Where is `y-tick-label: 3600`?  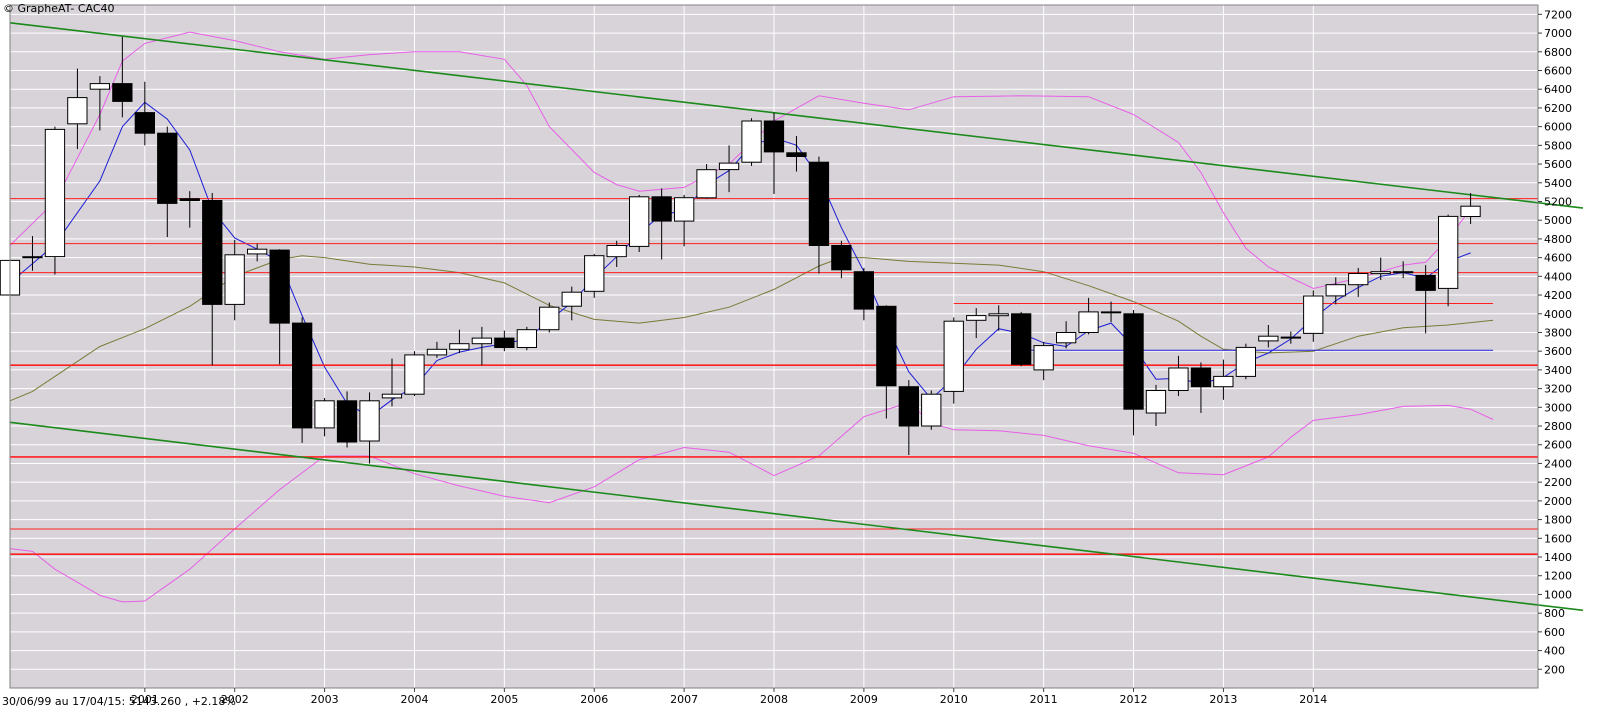 y-tick-label: 3600 is located at coordinates (1558, 351).